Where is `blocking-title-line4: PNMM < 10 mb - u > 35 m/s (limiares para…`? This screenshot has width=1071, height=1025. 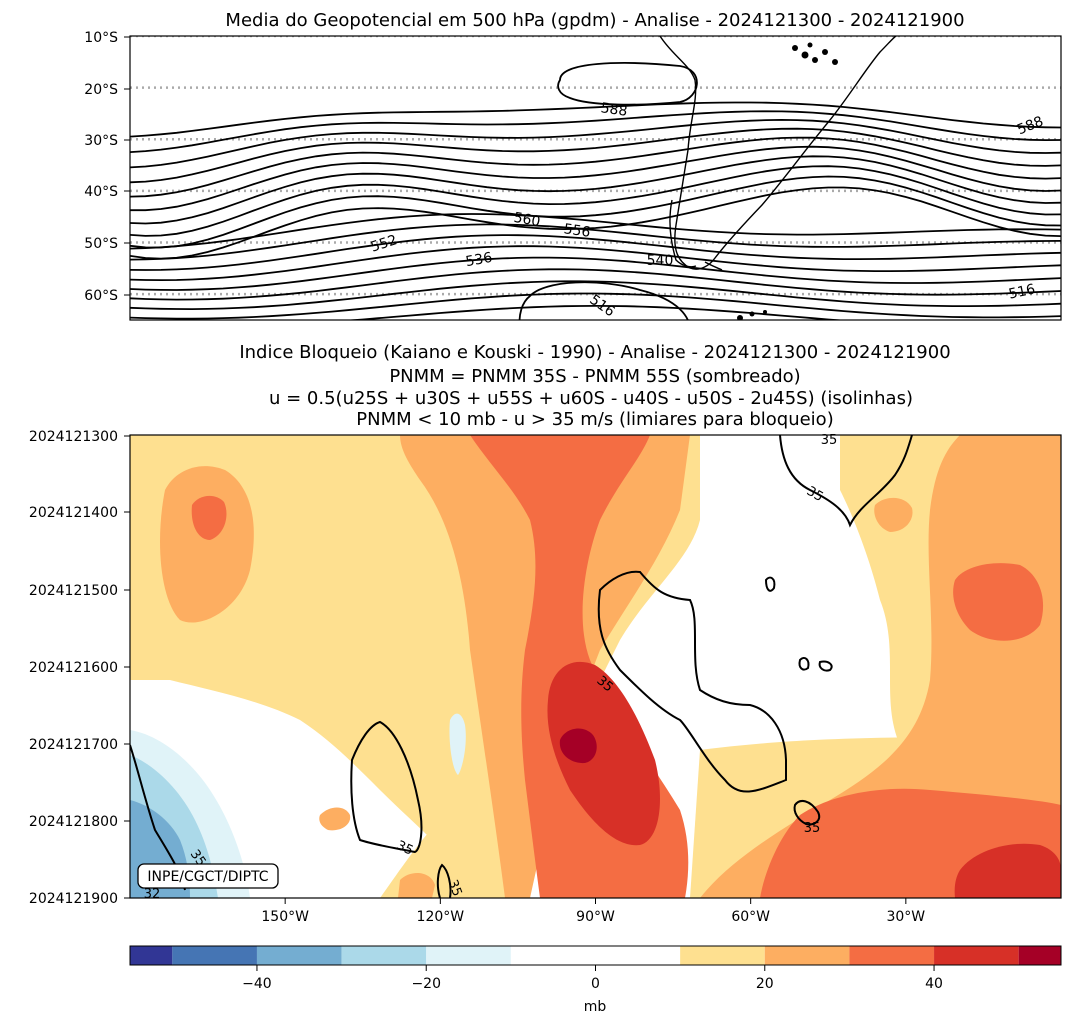 blocking-title-line4: PNMM < 10 mb - u > 35 m/s (limiares para… is located at coordinates (594, 419).